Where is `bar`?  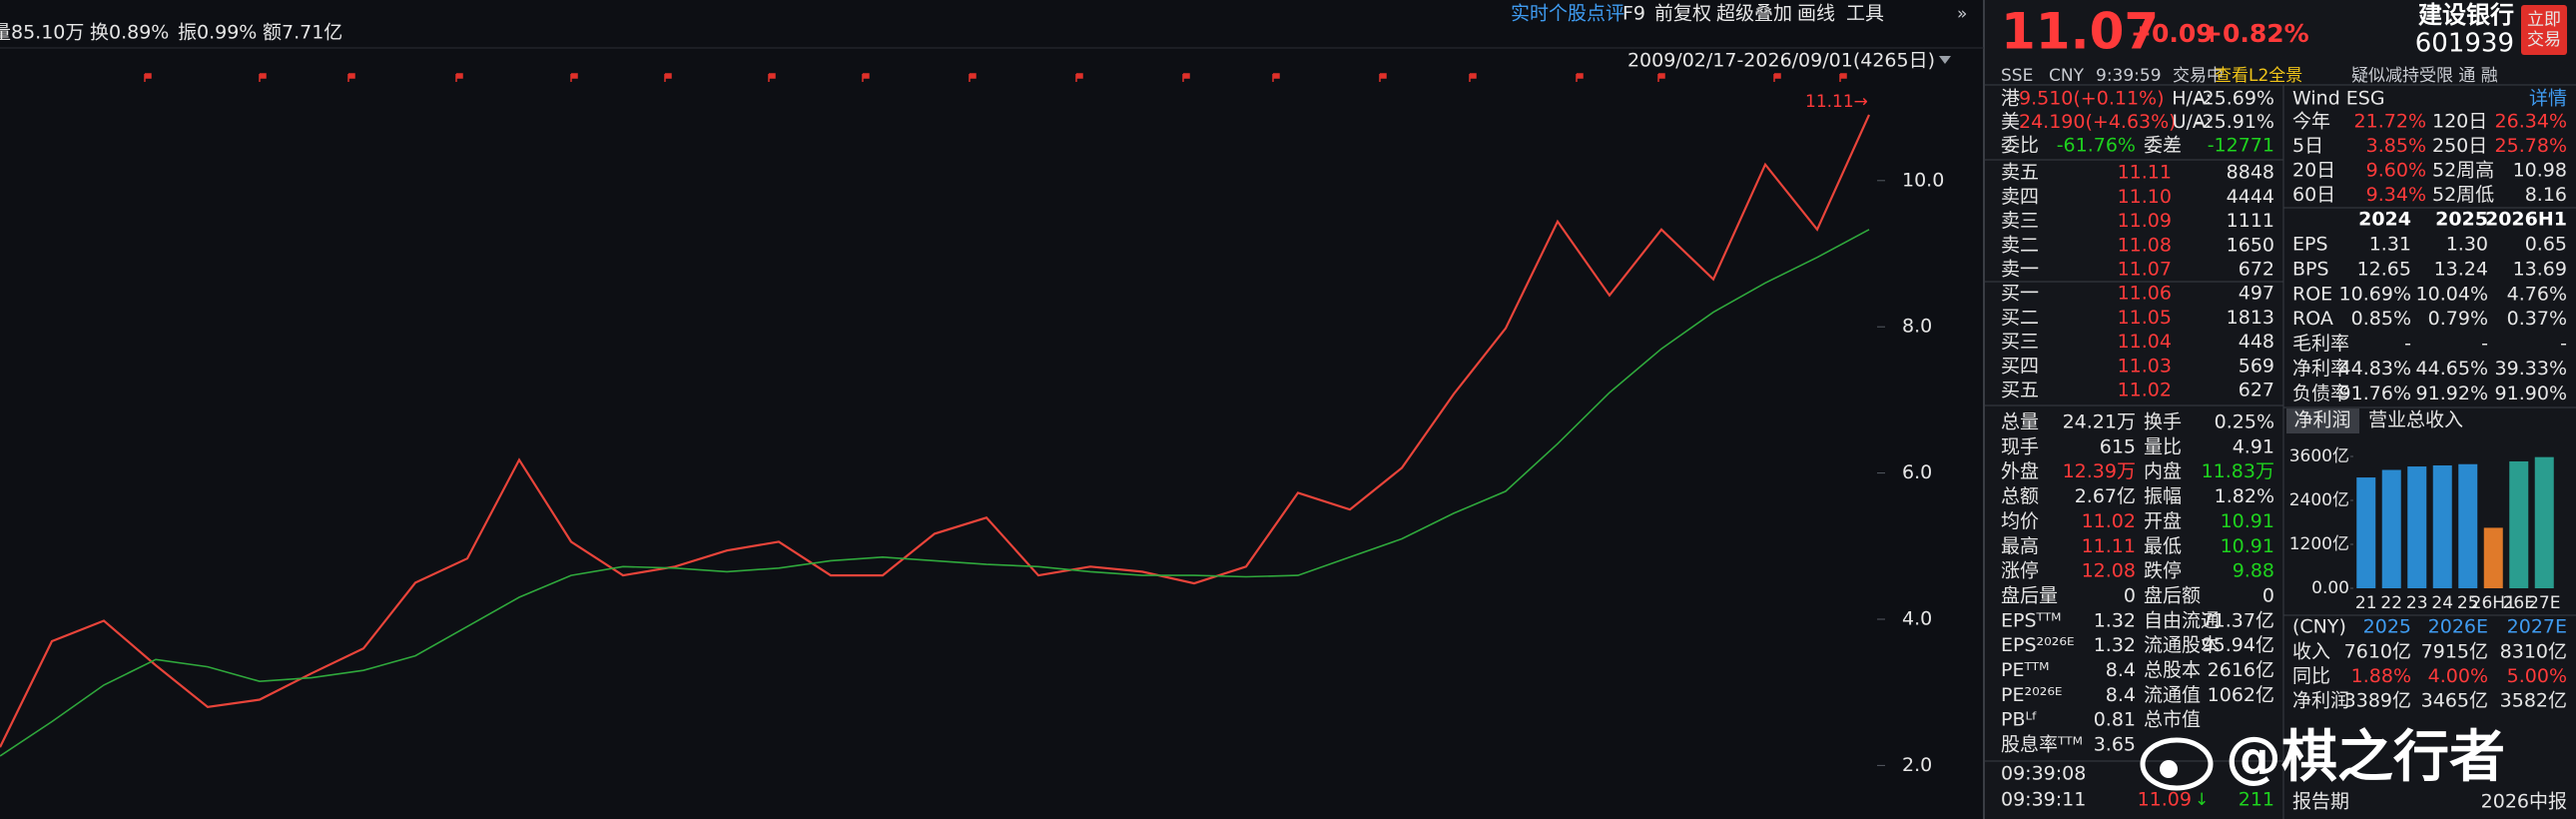 bar is located at coordinates (2519, 524).